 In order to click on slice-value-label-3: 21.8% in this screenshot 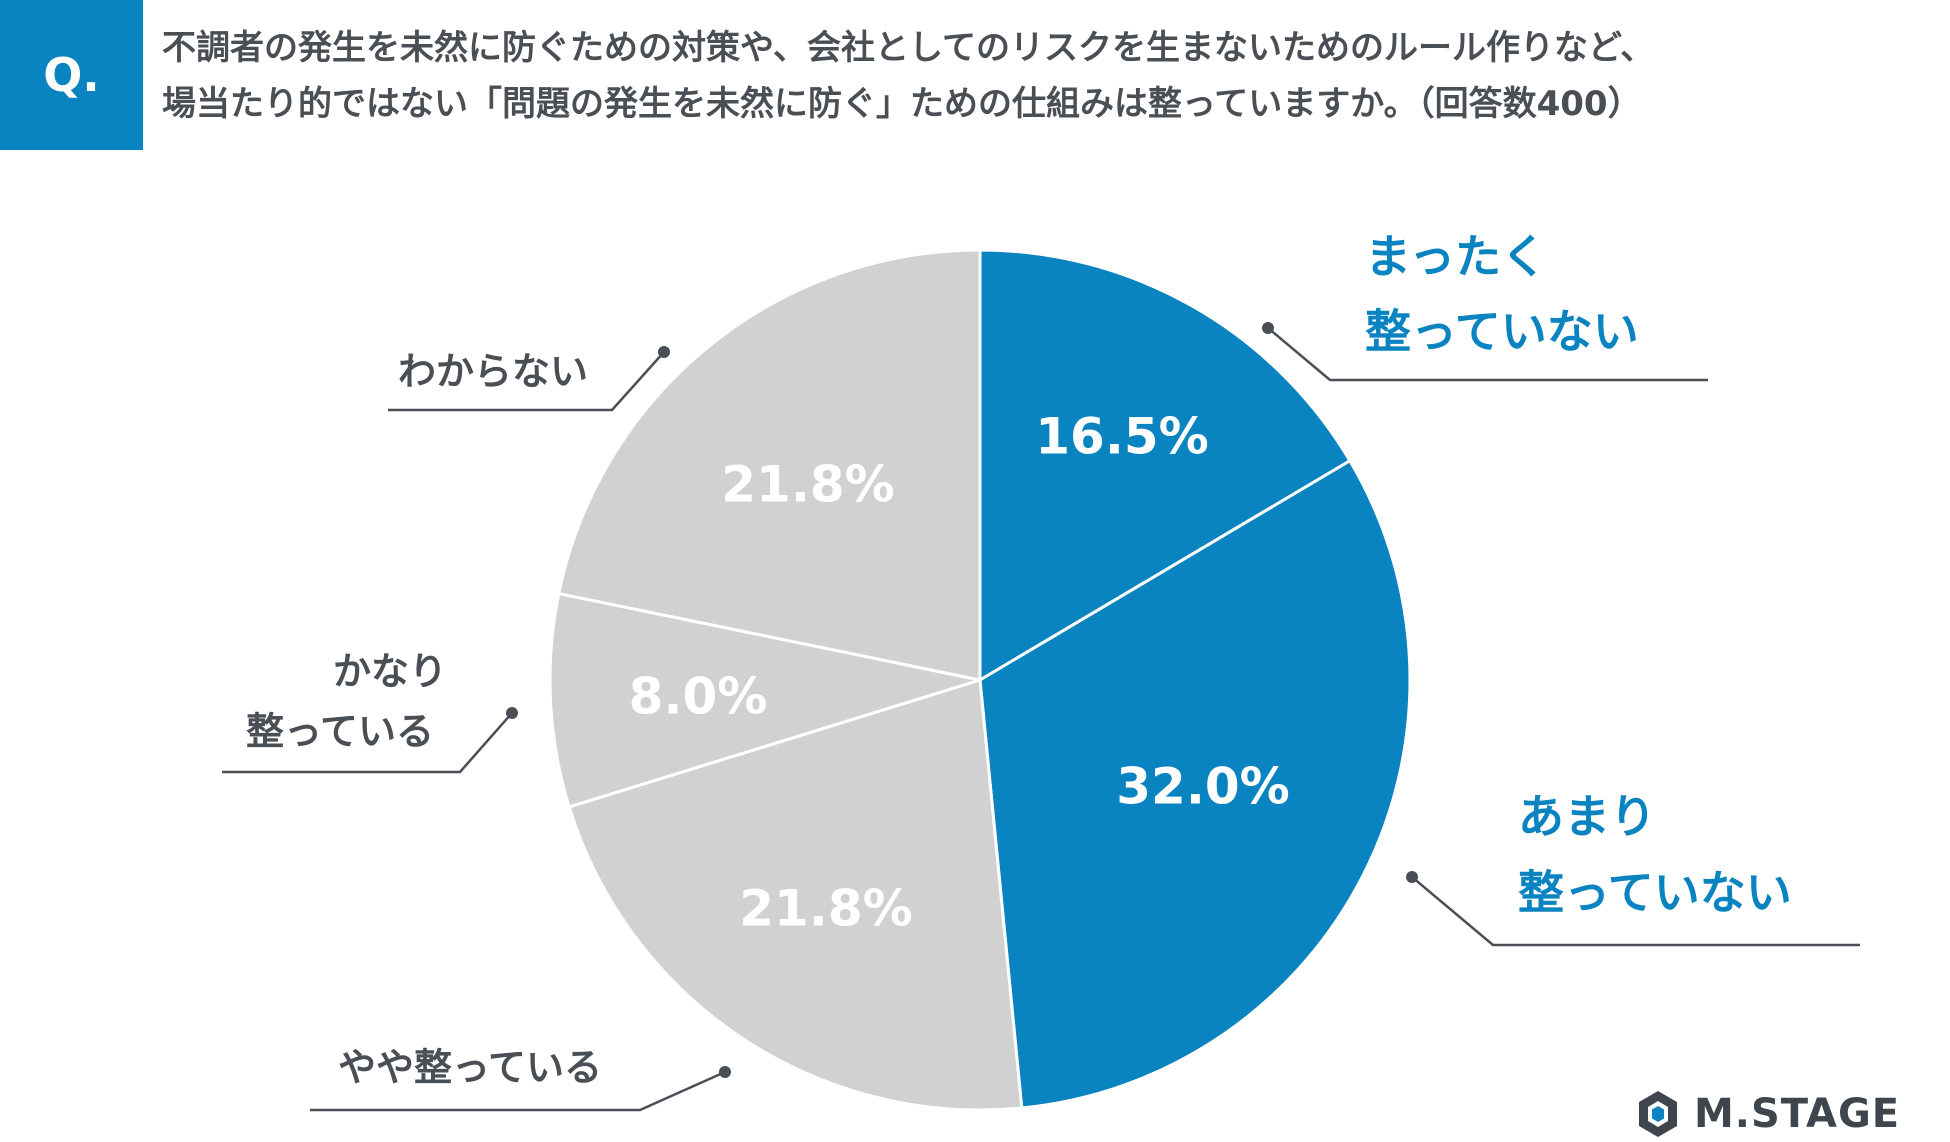, I will do `click(825, 909)`.